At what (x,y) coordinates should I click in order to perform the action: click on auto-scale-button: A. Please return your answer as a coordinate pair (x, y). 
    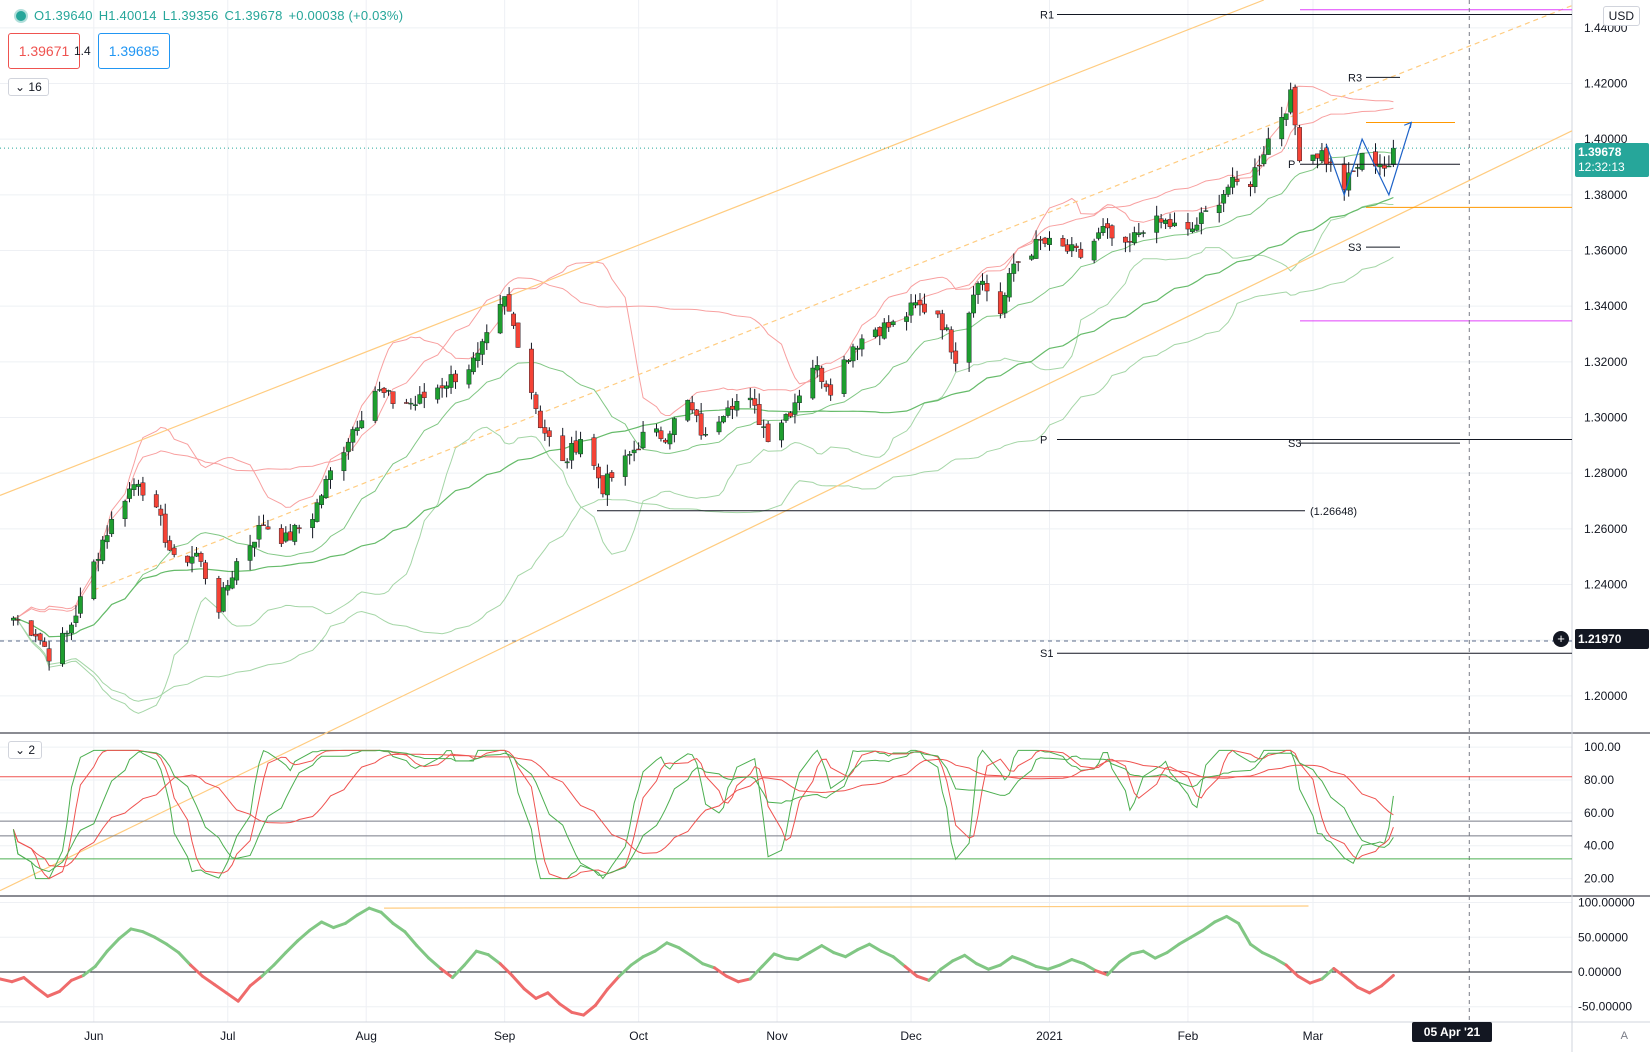
    Looking at the image, I should click on (1624, 1036).